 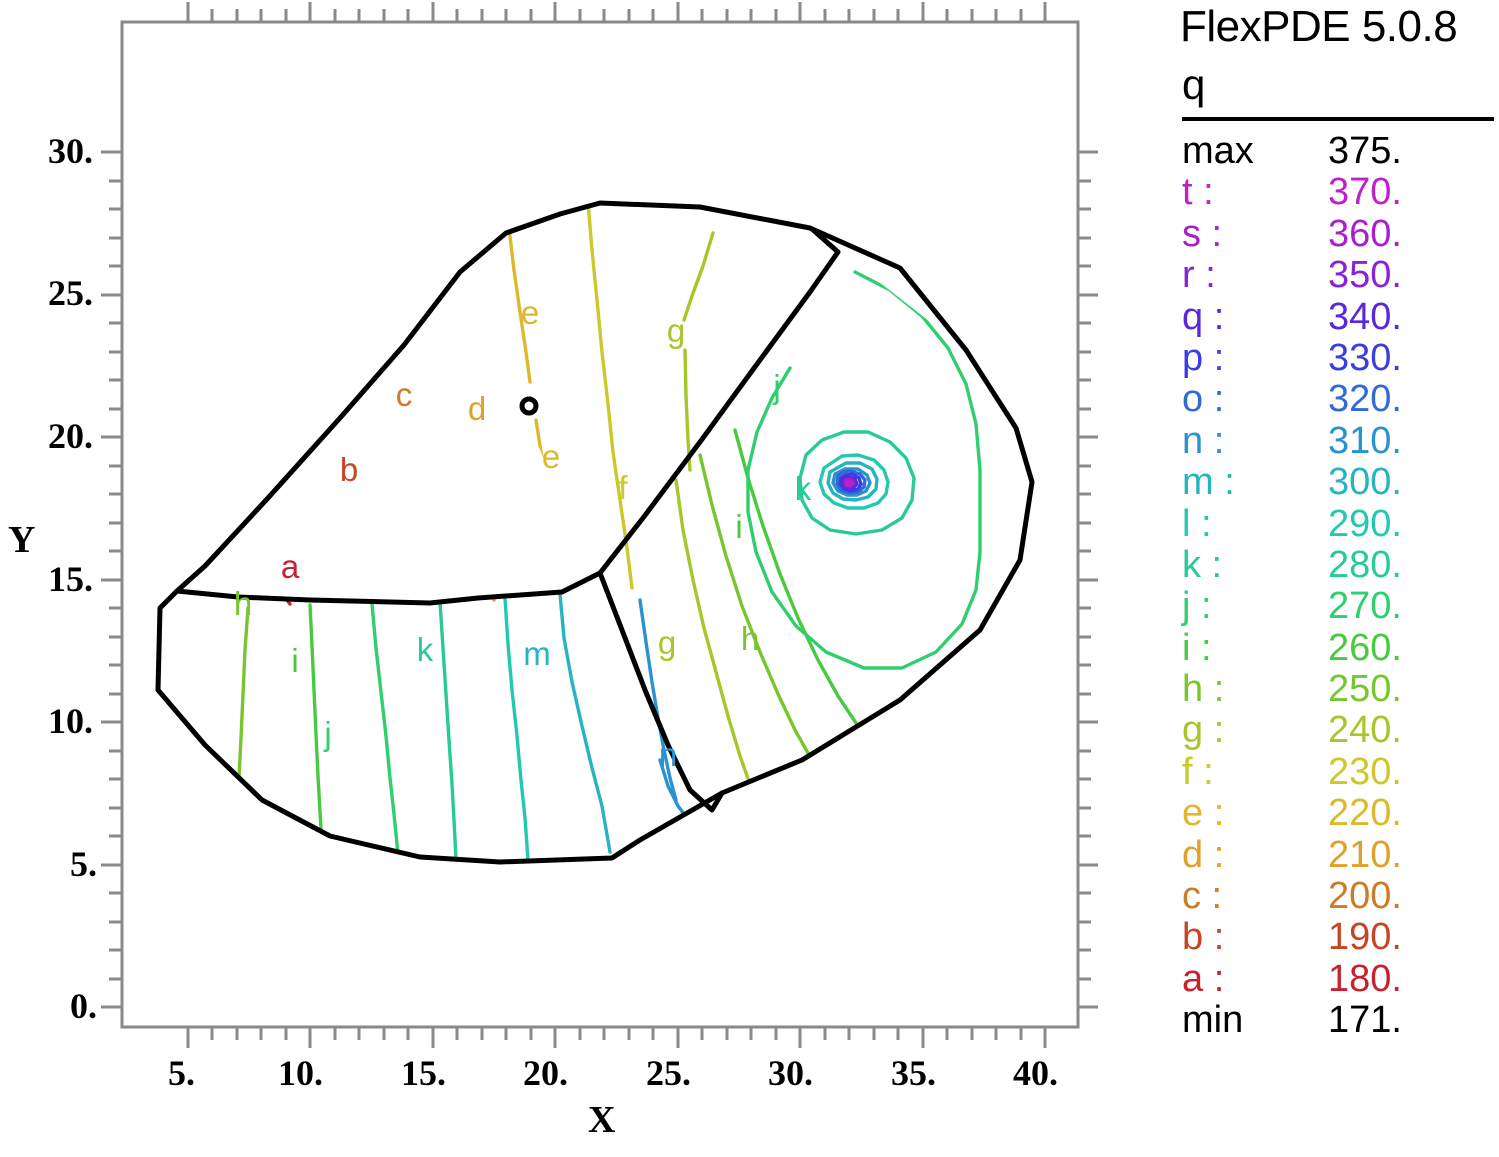 What do you see at coordinates (1197, 523) in the screenshot?
I see `legend-key-l: l :` at bounding box center [1197, 523].